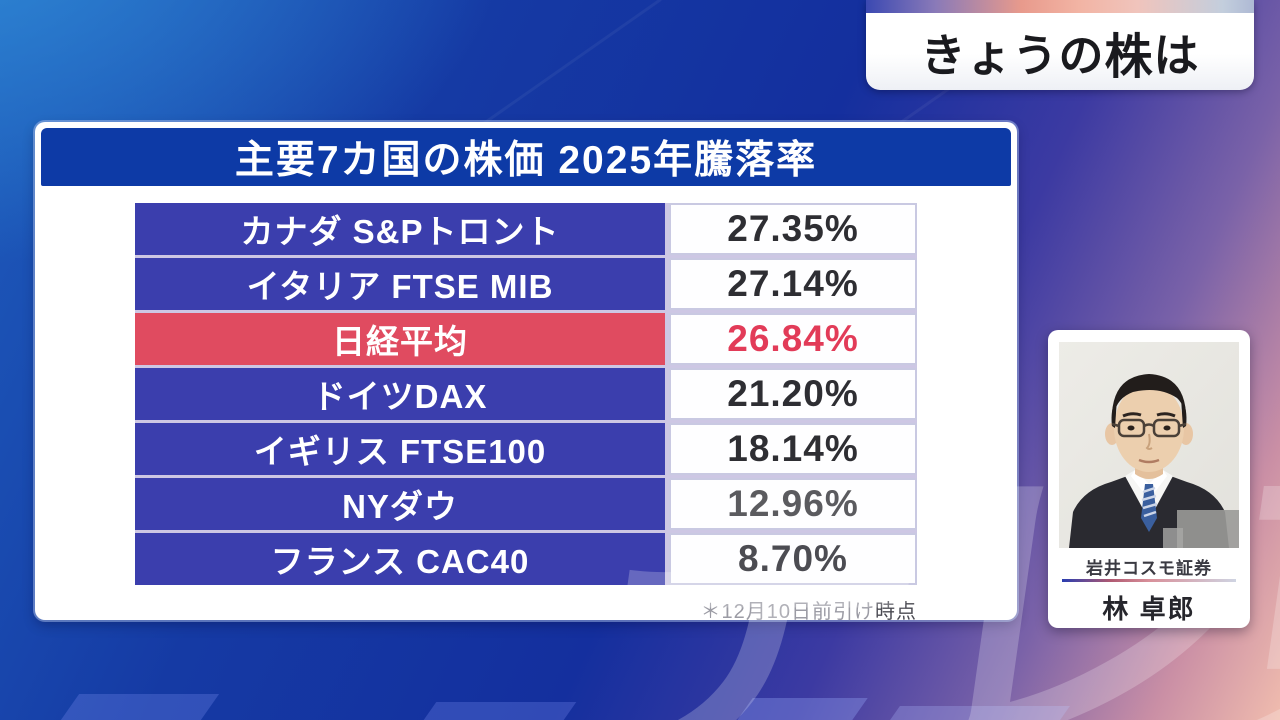  I want to click on table-row: NYダウ 12.96%, so click(526, 504).